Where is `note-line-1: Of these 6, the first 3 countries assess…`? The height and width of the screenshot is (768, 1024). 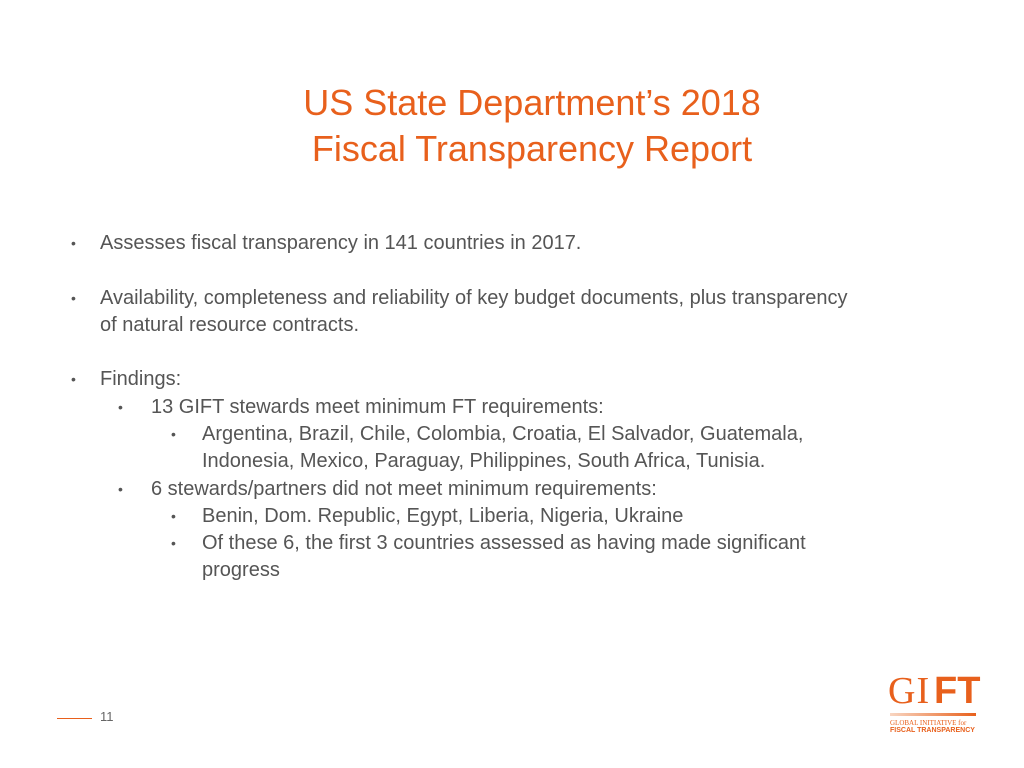
note-line-1: Of these 6, the first 3 countries assess… is located at coordinates (504, 543).